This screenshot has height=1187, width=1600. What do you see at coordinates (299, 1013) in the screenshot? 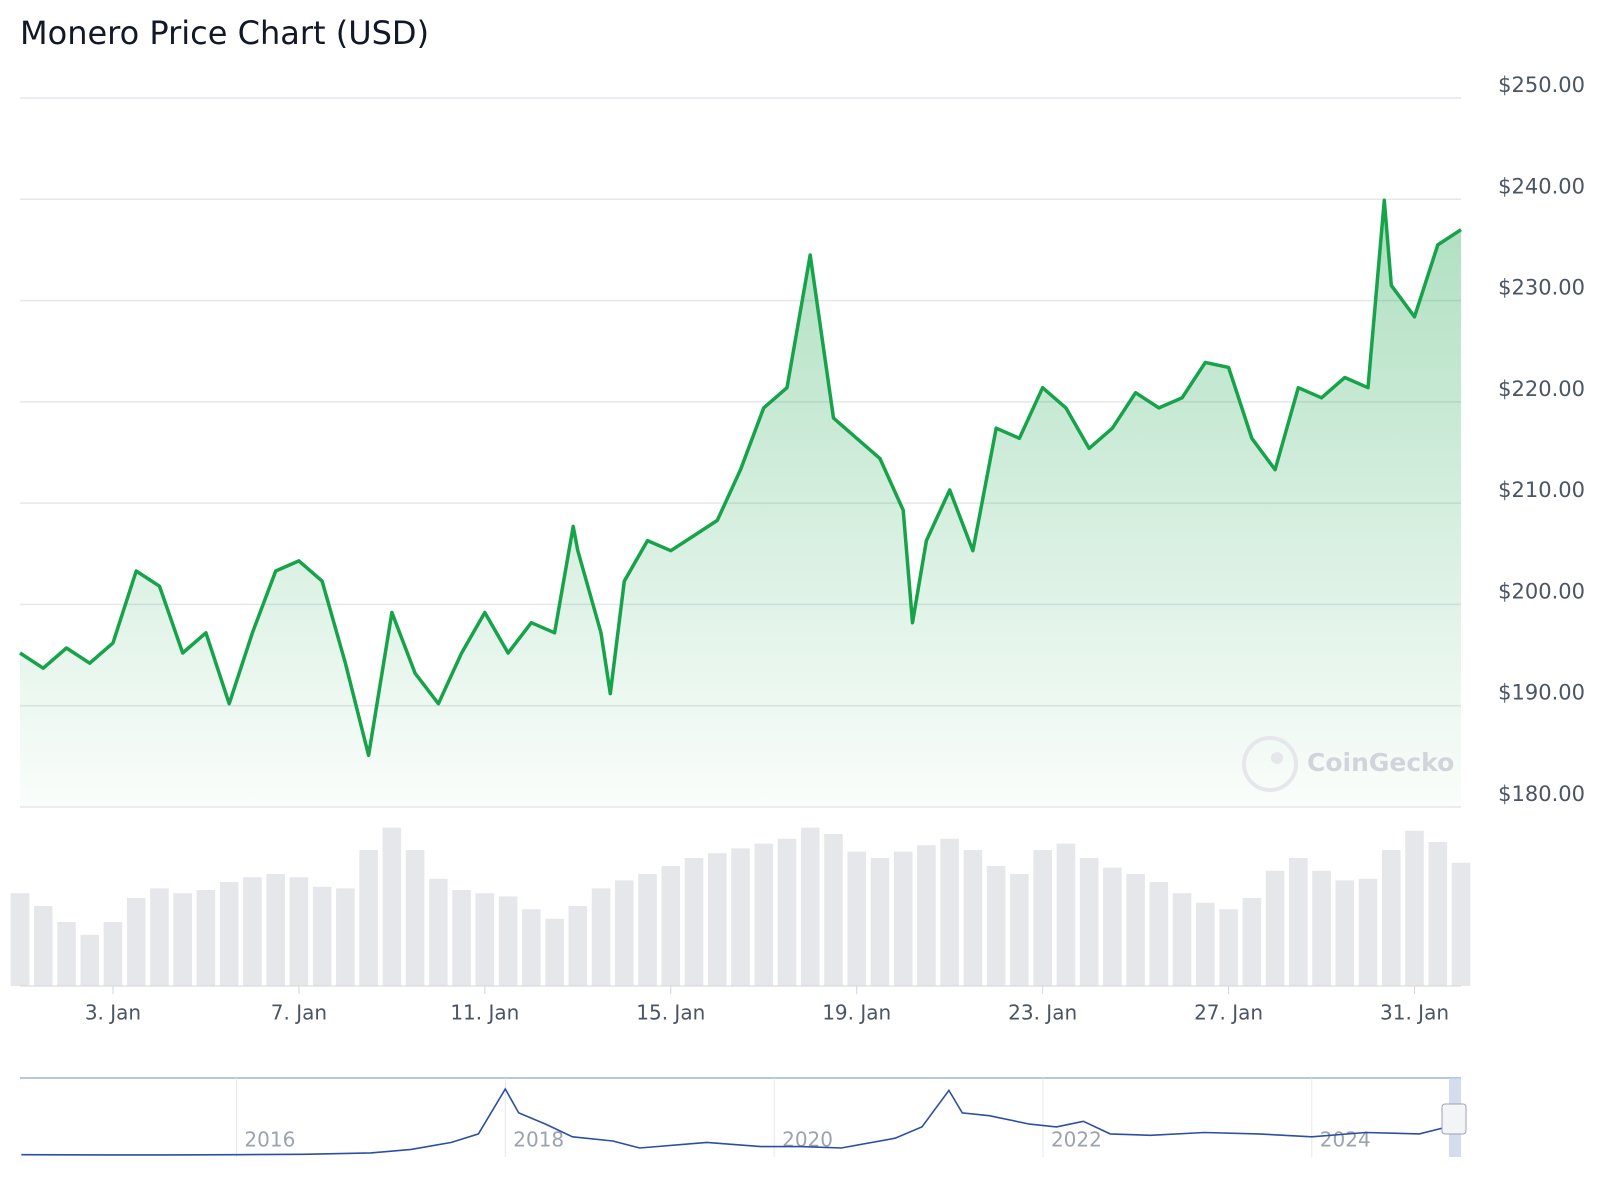
I see `x-tick-label: 7. Jan` at bounding box center [299, 1013].